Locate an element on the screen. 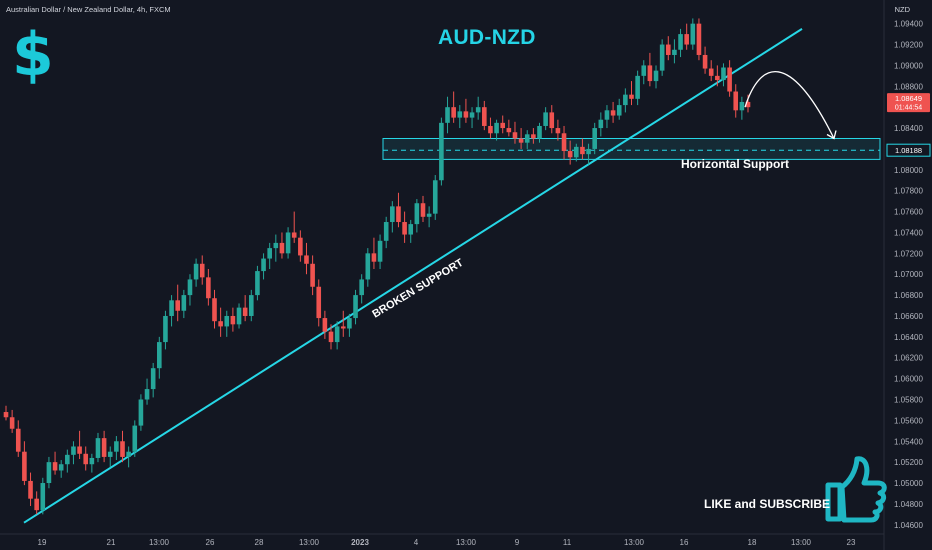  thumbs-up-icon is located at coordinates (856, 489).